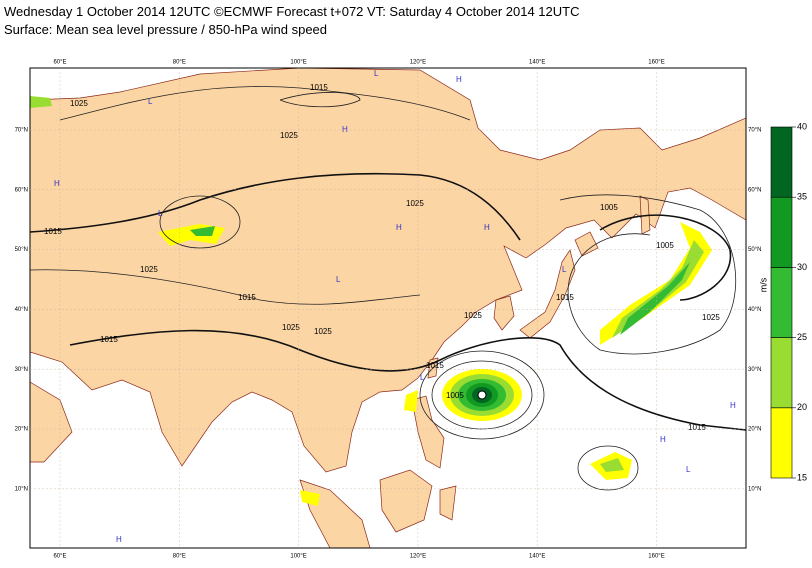  I want to click on colorbar-tick-label: 35, so click(802, 197).